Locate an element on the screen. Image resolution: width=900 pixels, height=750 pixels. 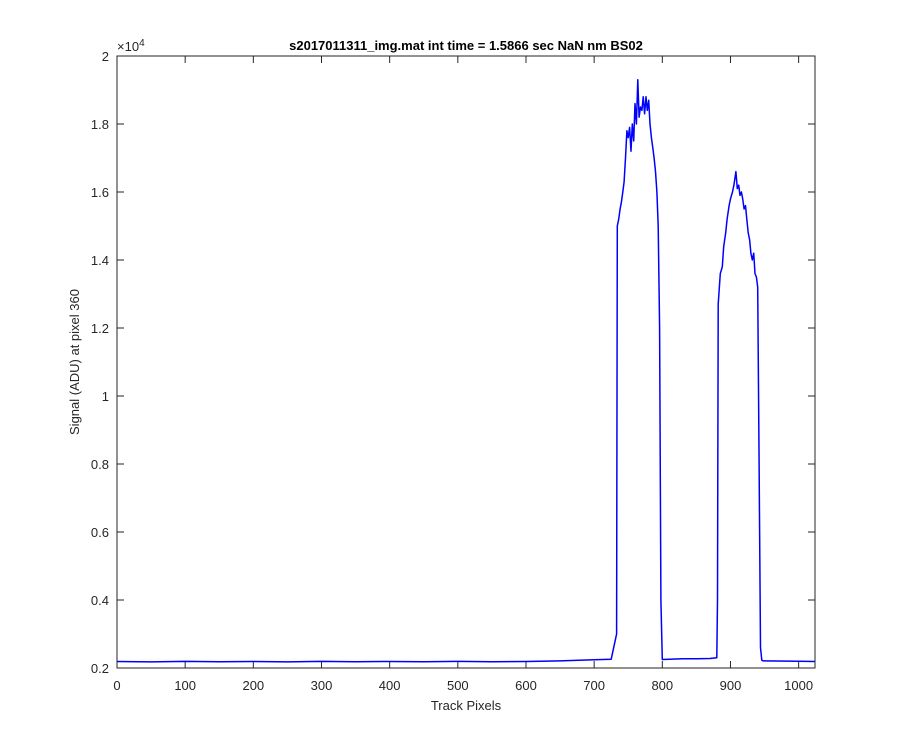
y-exponent-label: ×10⁴ is located at coordinates (131, 46).